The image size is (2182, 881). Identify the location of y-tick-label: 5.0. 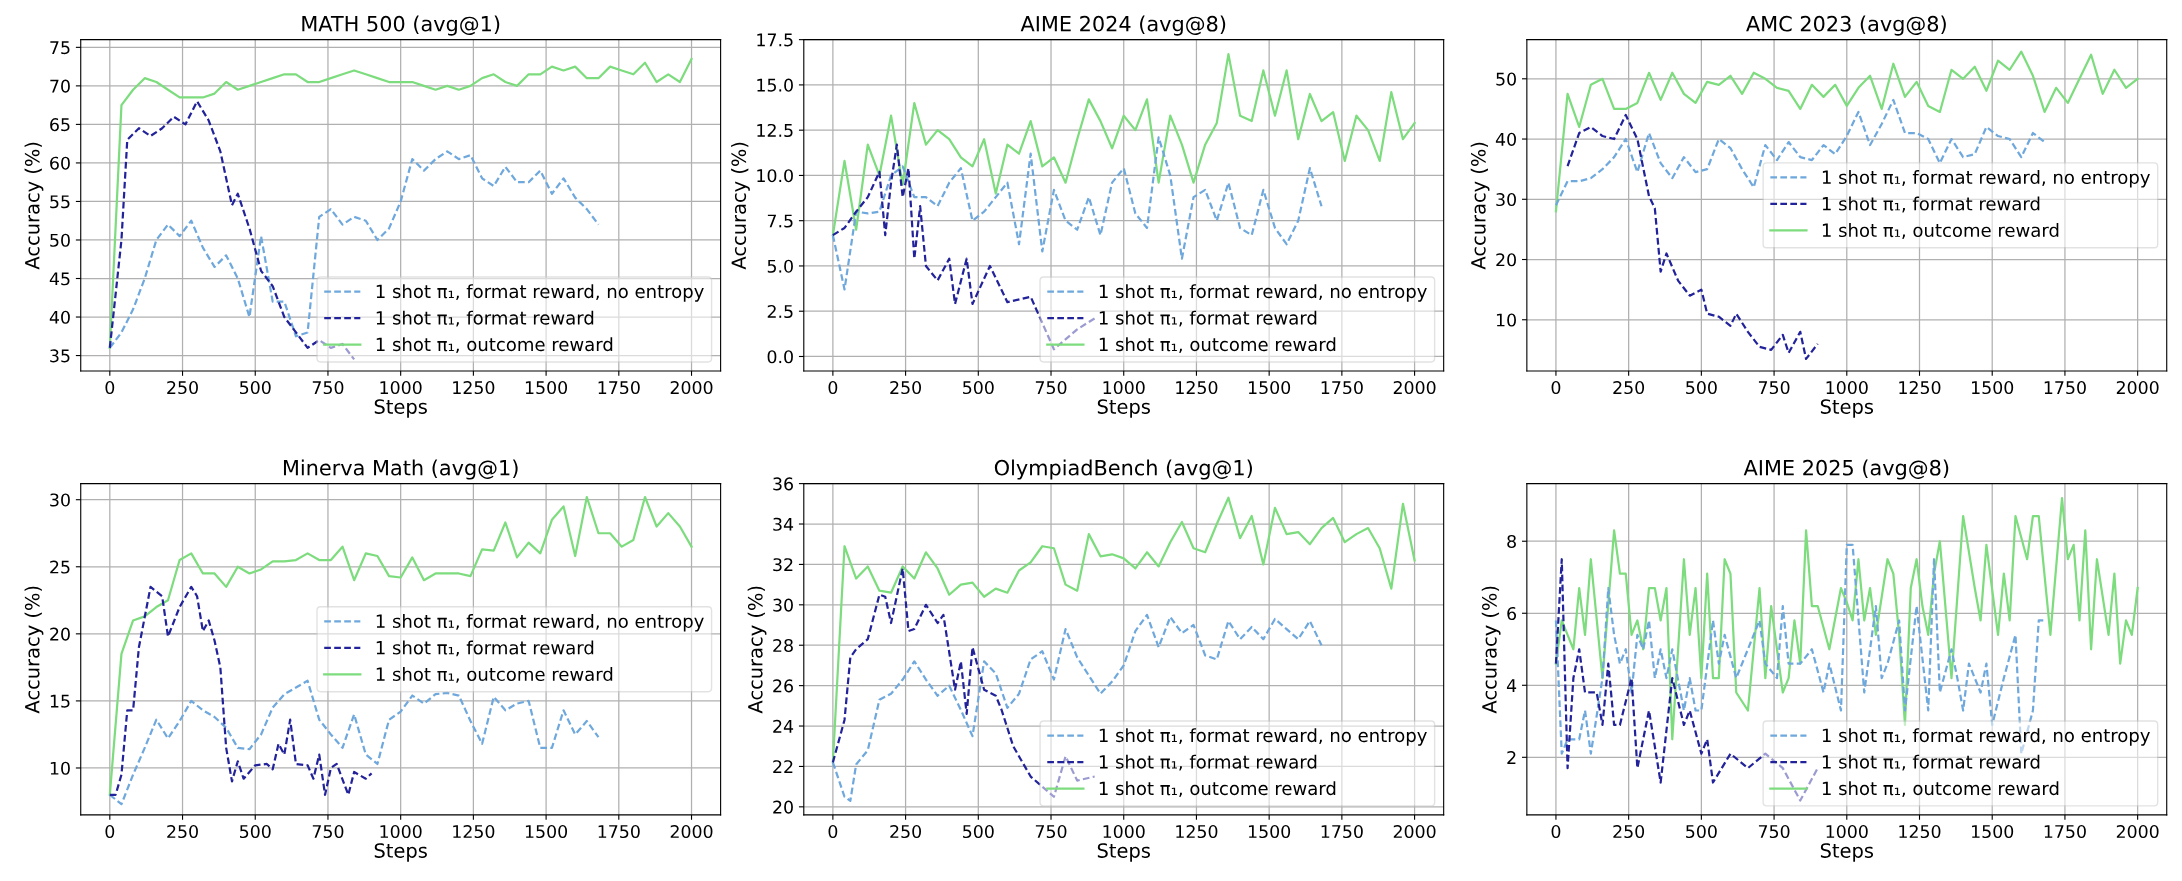
(780, 266).